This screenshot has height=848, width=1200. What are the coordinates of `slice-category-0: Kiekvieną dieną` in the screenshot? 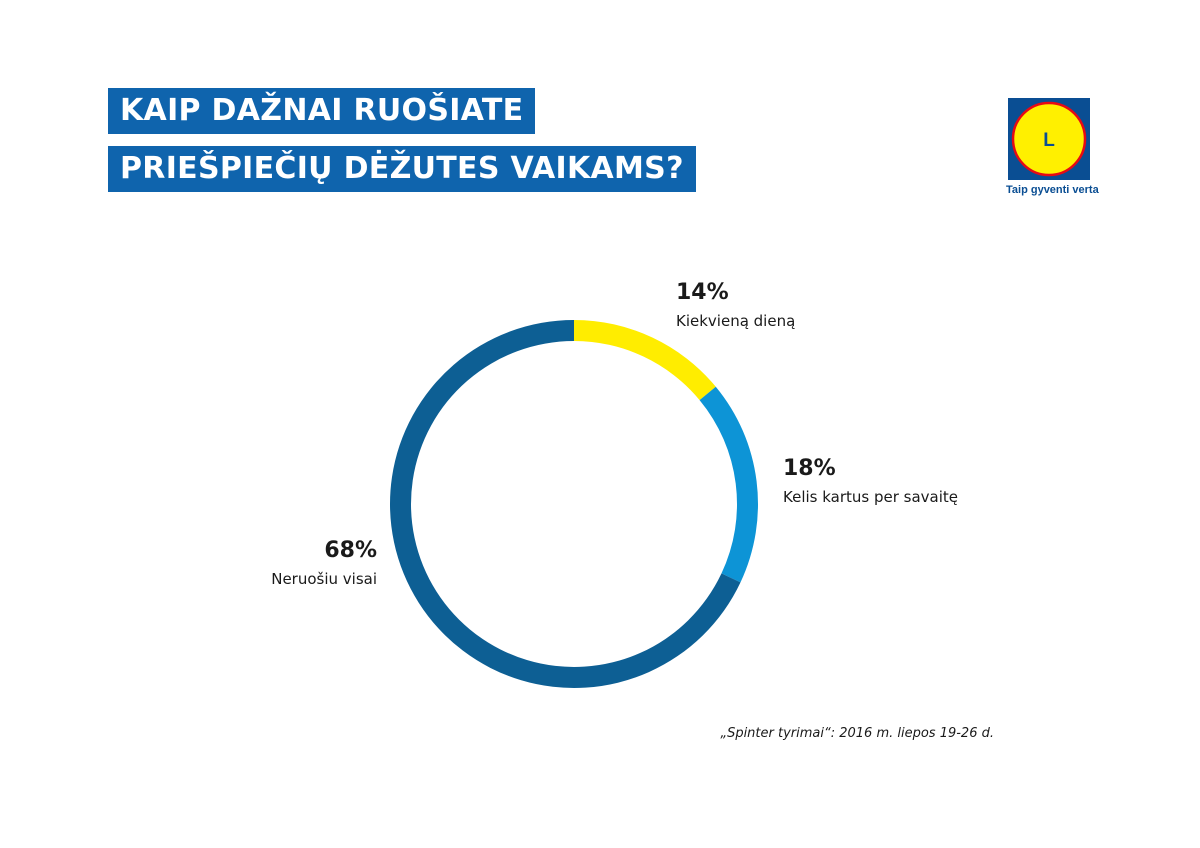 It's located at (736, 321).